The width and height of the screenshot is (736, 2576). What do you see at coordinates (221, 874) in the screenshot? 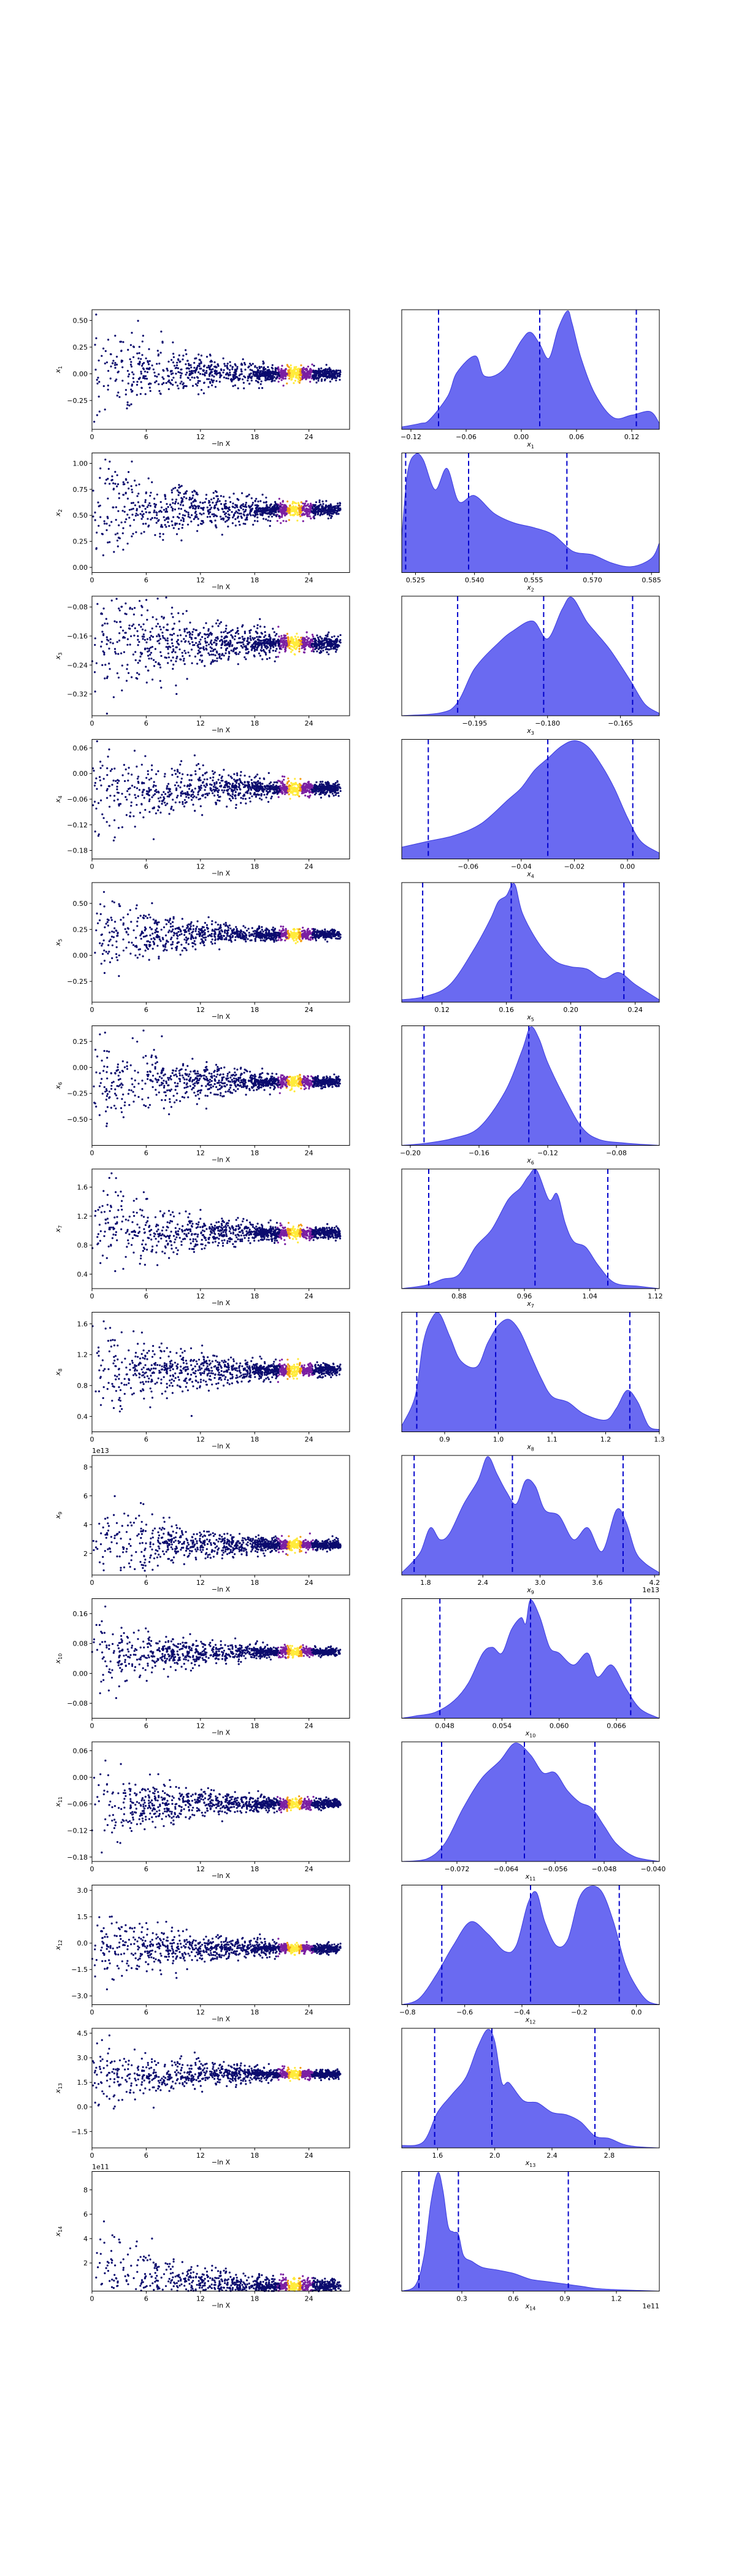
I see `x-axis-label: −ln X` at bounding box center [221, 874].